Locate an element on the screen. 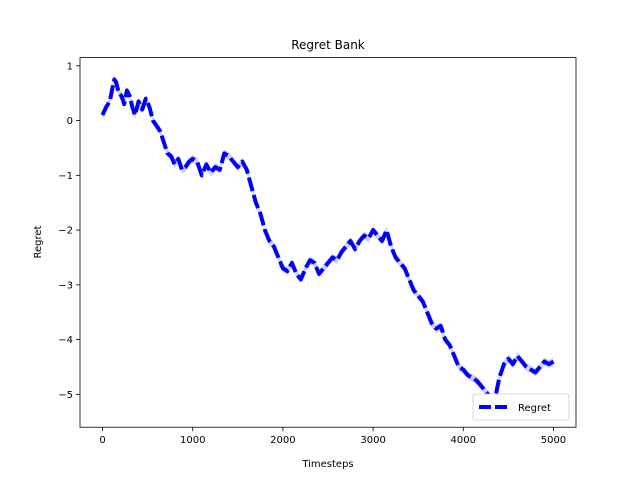  y-axis-title: Regret is located at coordinates (38, 241).